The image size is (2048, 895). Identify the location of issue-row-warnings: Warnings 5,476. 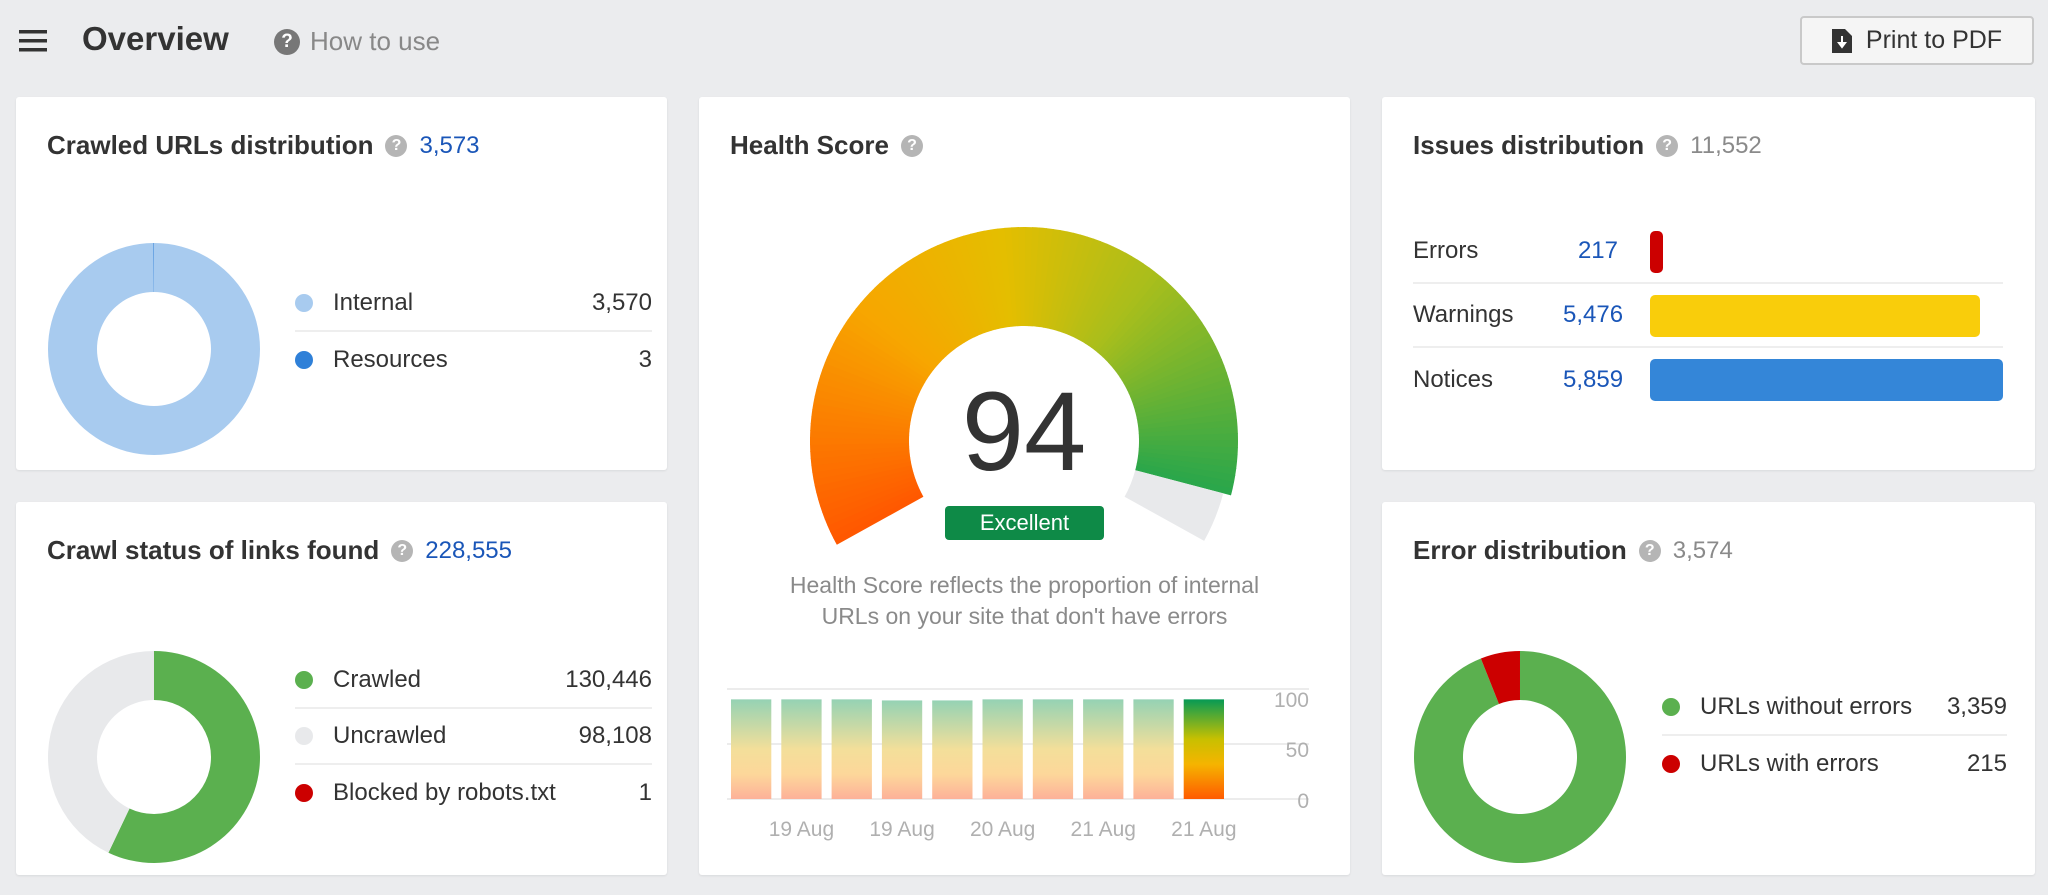
(1708, 316).